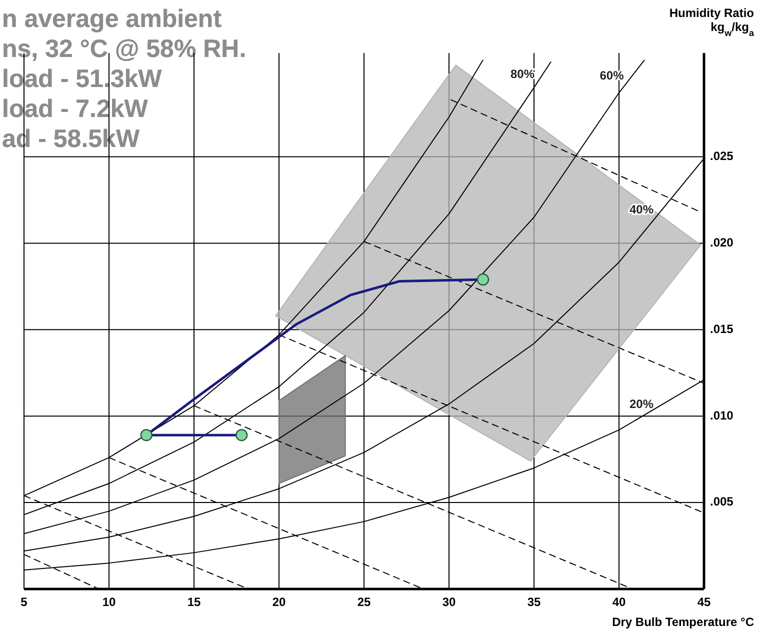 The image size is (758, 634). What do you see at coordinates (722, 155) in the screenshot?
I see `y-tick-label: .025` at bounding box center [722, 155].